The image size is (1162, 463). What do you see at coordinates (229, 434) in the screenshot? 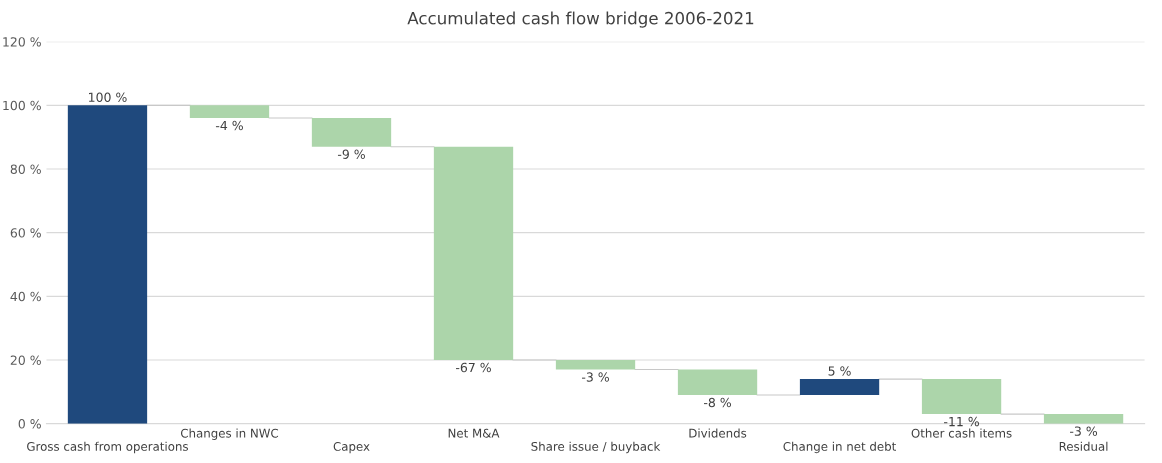
I see `x-tick-label: Changes in NWC` at bounding box center [229, 434].